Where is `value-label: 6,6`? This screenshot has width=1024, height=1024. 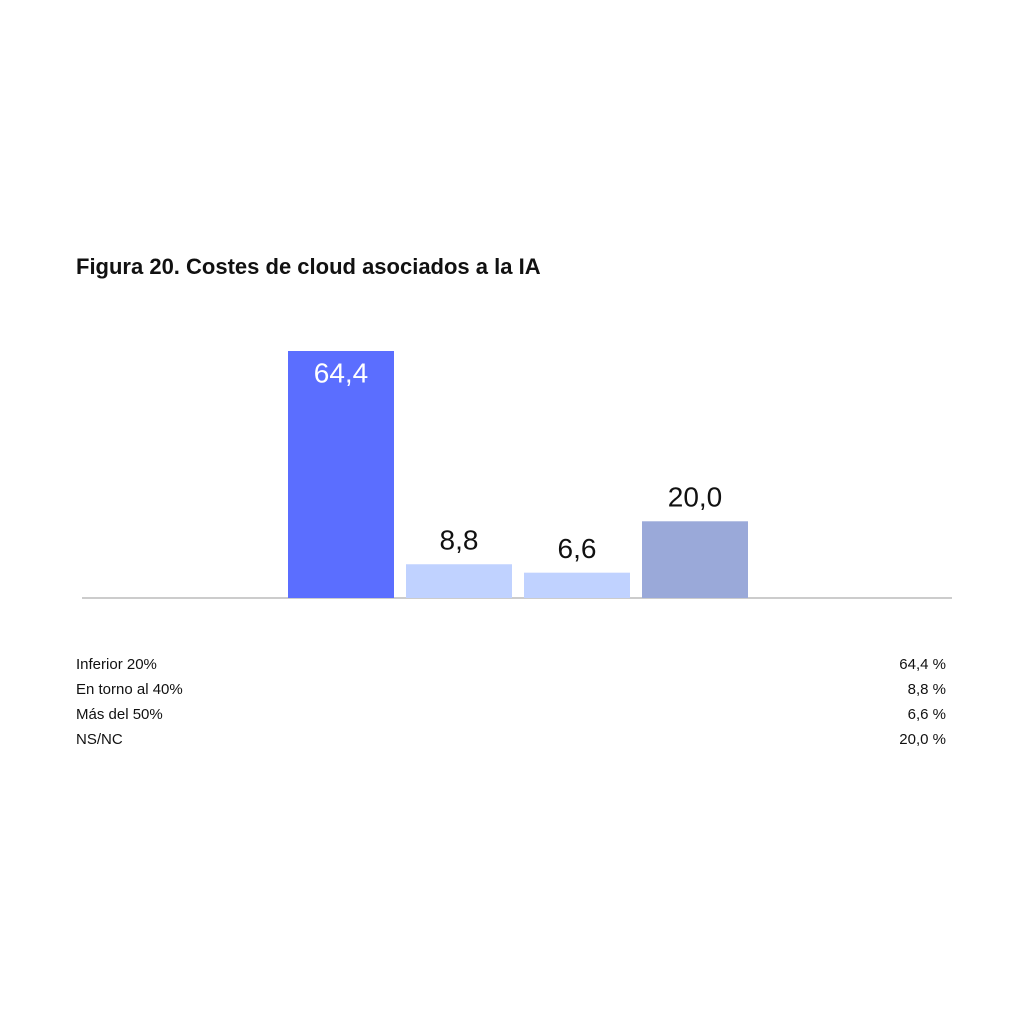
value-label: 6,6 is located at coordinates (577, 548).